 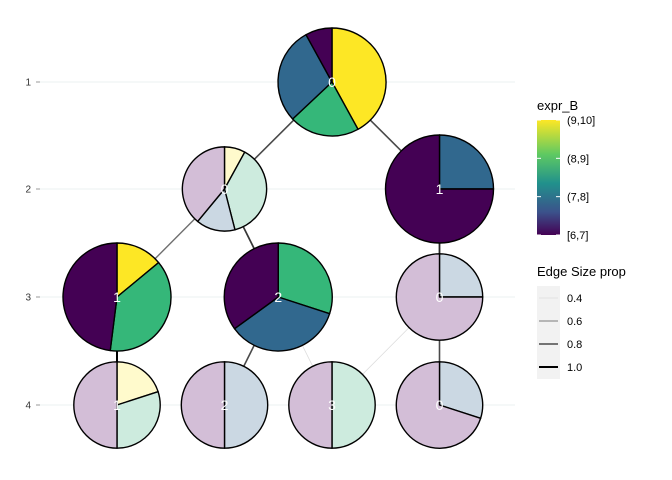 What do you see at coordinates (28, 190) in the screenshot?
I see `y-tick-label: 2` at bounding box center [28, 190].